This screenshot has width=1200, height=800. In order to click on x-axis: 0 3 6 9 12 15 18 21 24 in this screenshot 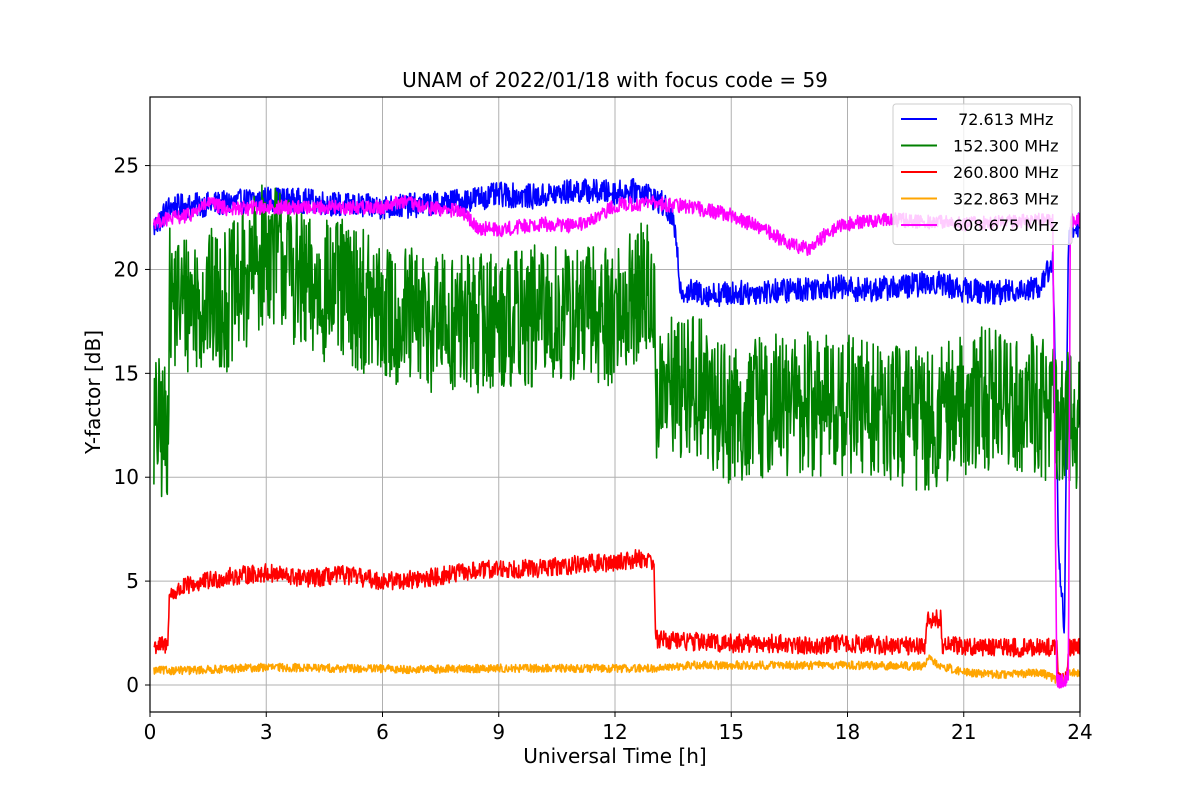, I will do `click(618, 728)`.